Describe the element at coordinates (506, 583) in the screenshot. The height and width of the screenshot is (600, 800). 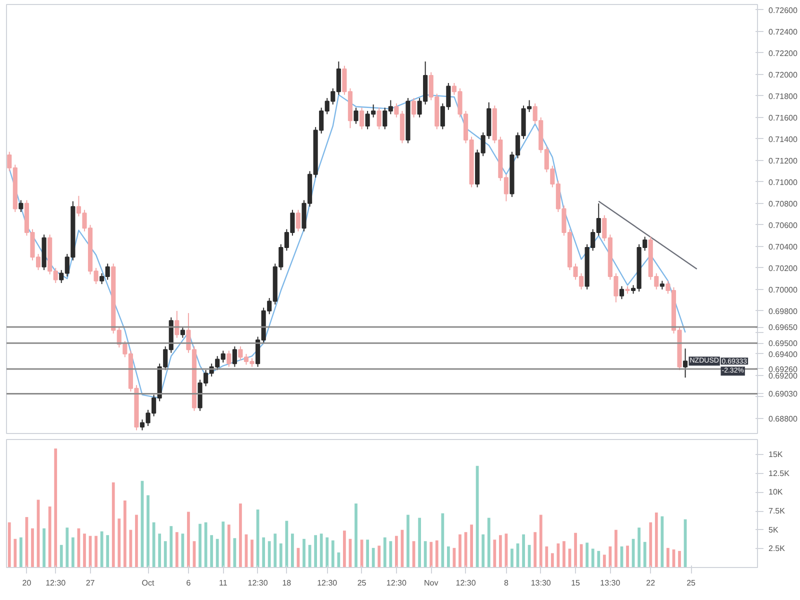
I see `x-tick-label: 8` at that location.